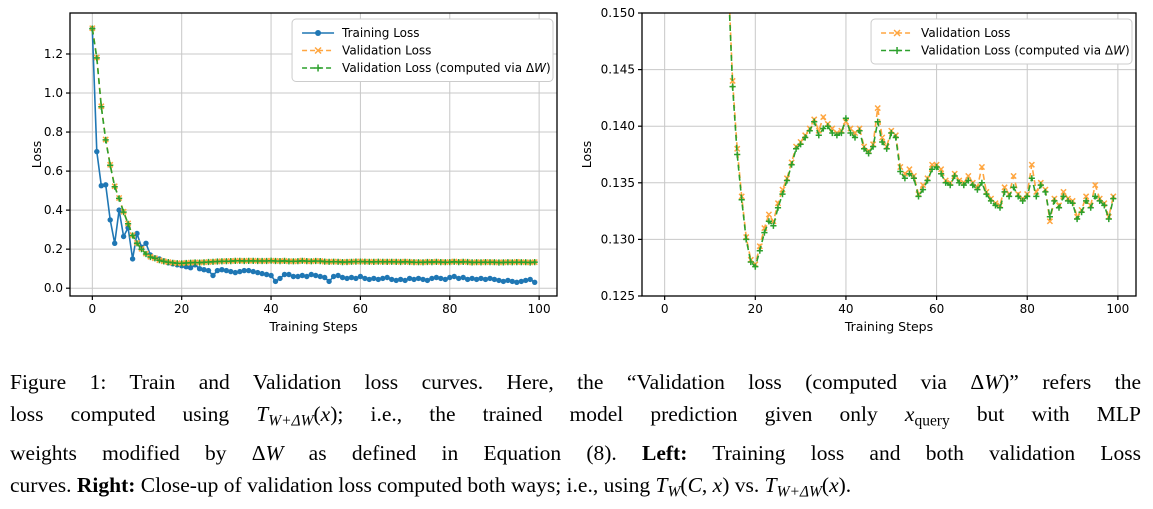 This screenshot has width=1153, height=509. Describe the element at coordinates (621, 154) in the screenshot. I see `y-axis-ticks: 0.125 0.130 0.135 0.140 0.145 0.150` at that location.